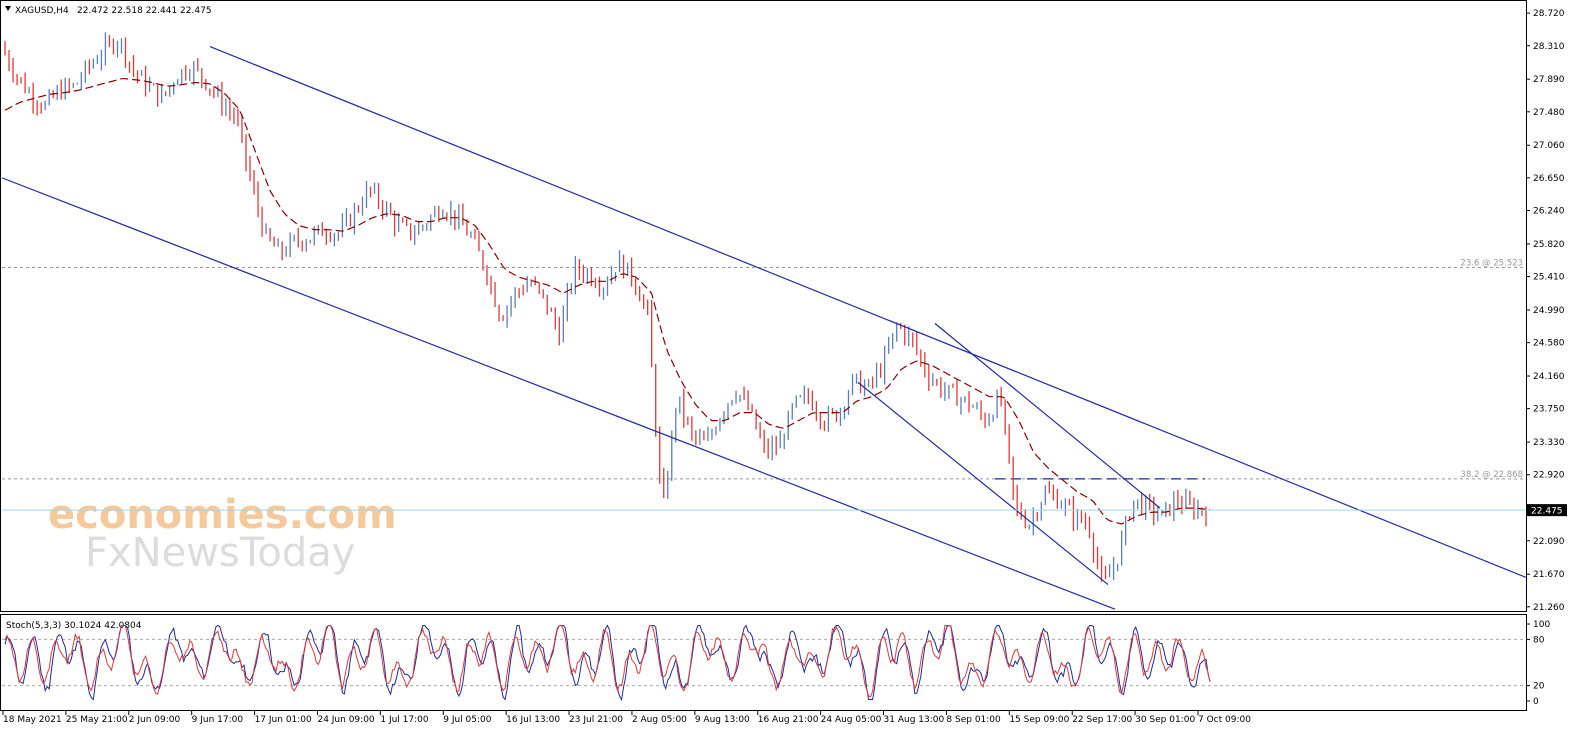 This screenshot has width=1596, height=743. I want to click on y-tick-label: 28.310, so click(1549, 47).